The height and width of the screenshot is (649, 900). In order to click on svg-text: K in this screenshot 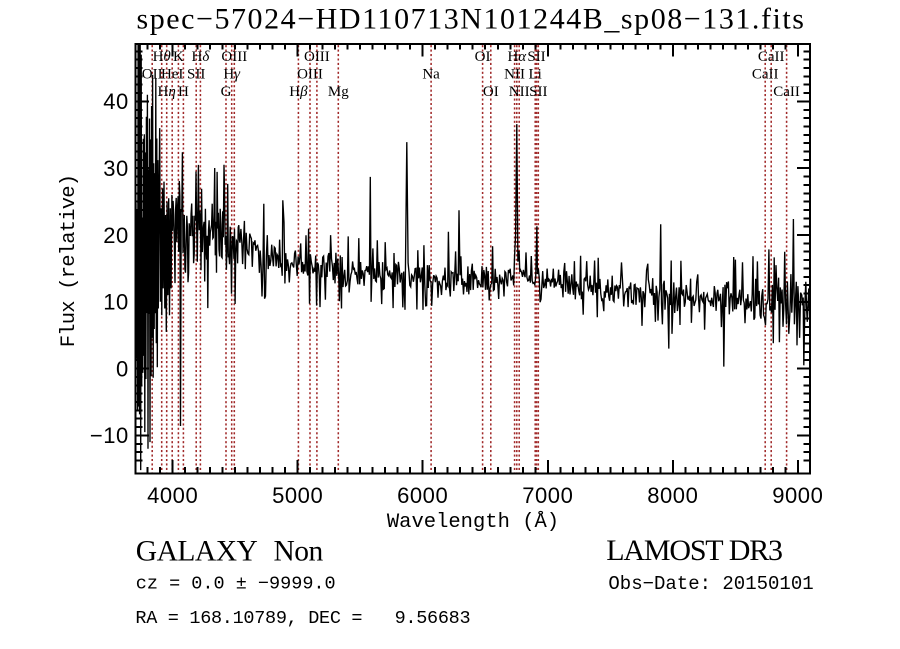, I will do `click(178, 57)`.